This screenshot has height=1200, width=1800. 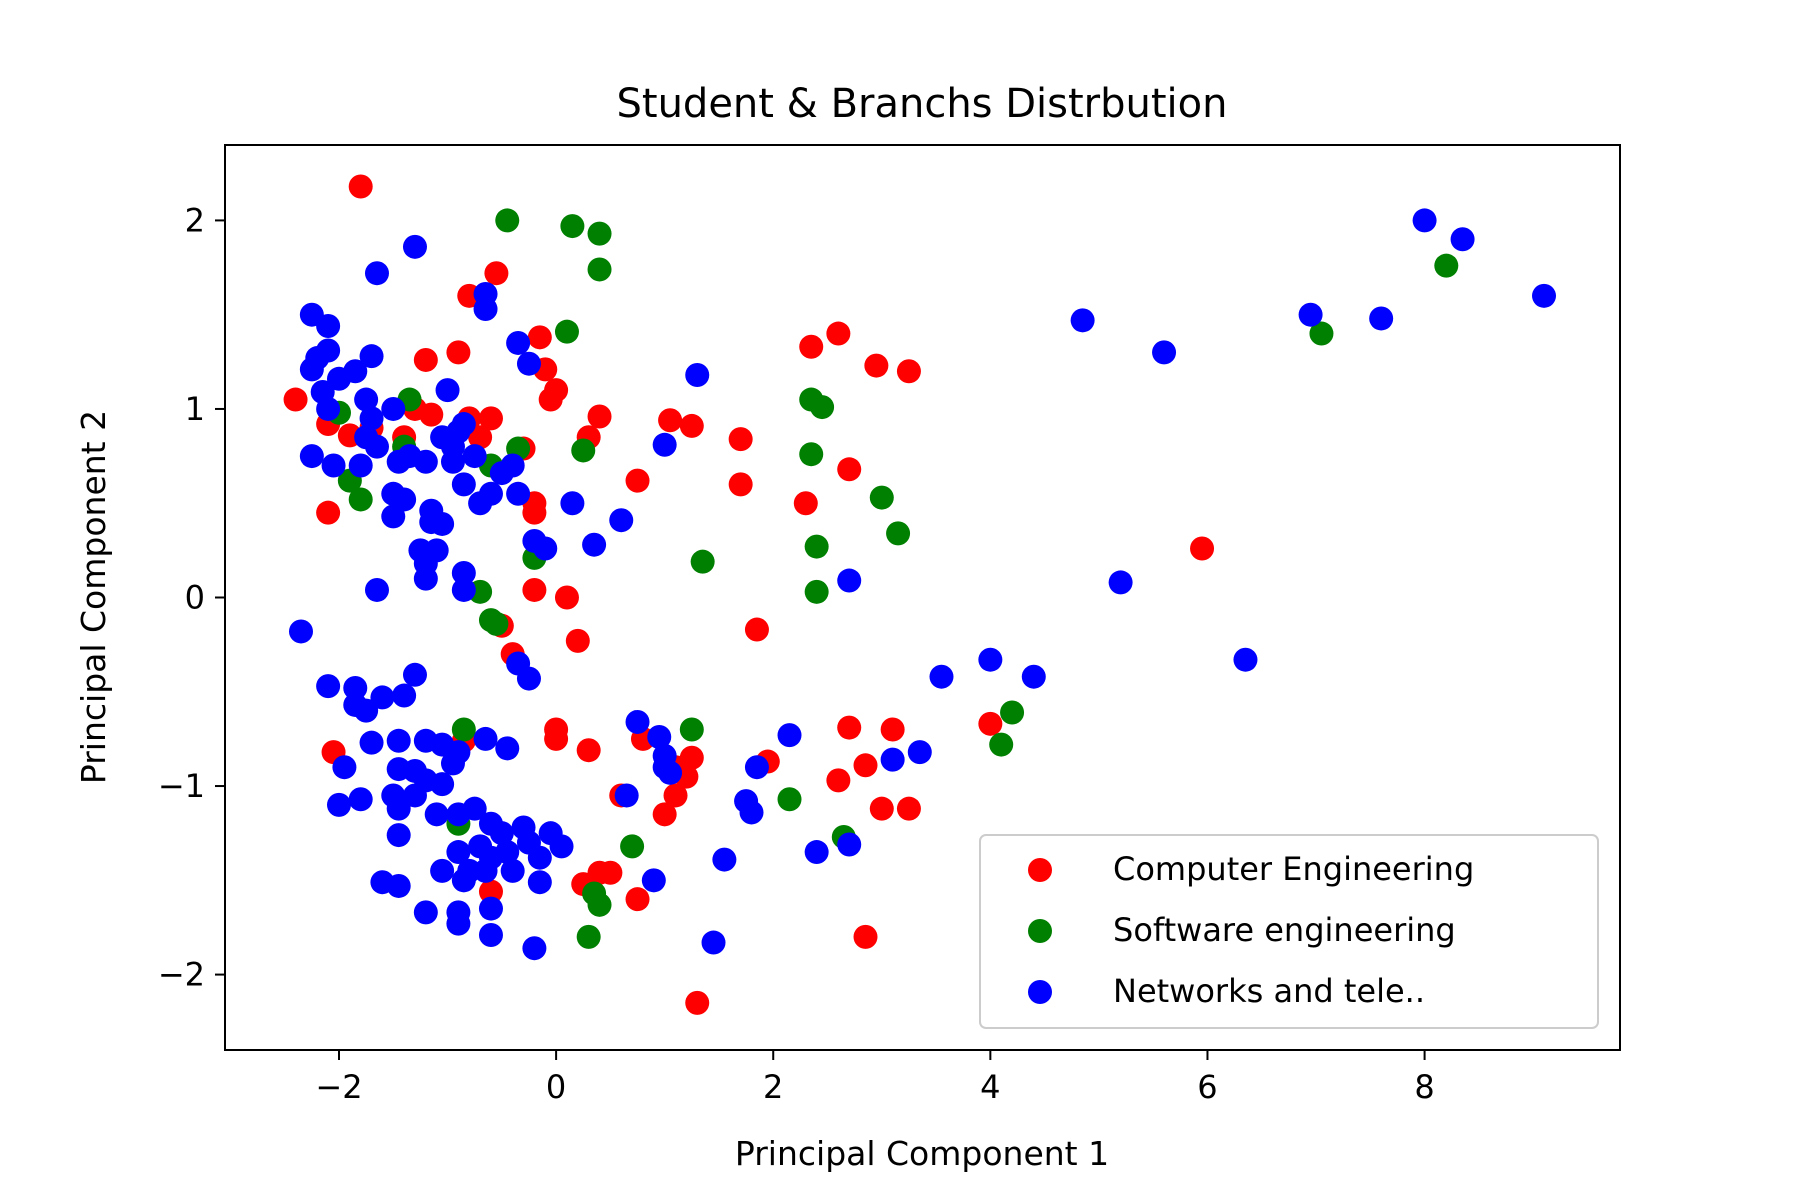 What do you see at coordinates (1207, 1087) in the screenshot?
I see `x-tick-label-4: 6` at bounding box center [1207, 1087].